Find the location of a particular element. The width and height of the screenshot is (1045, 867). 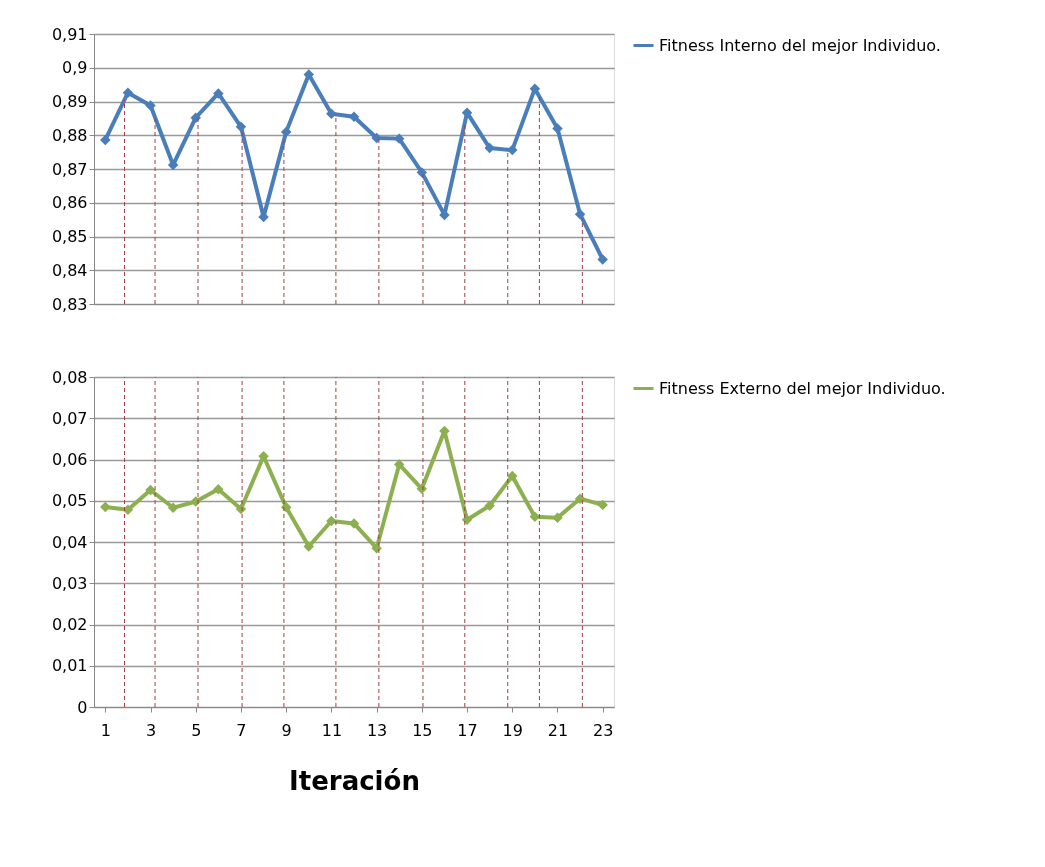

y-tick-label: 0,87 is located at coordinates (69, 169).